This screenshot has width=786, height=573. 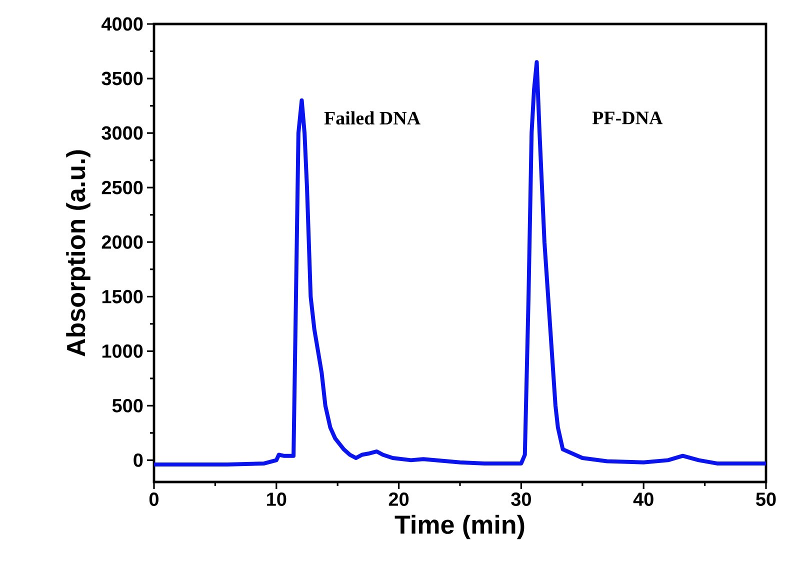 What do you see at coordinates (643, 499) in the screenshot?
I see `x-tick-label: 40` at bounding box center [643, 499].